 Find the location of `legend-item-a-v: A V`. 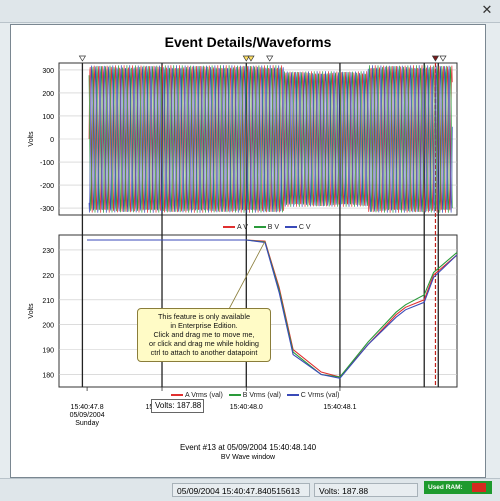

legend-item-a-v: A V is located at coordinates (235, 227).